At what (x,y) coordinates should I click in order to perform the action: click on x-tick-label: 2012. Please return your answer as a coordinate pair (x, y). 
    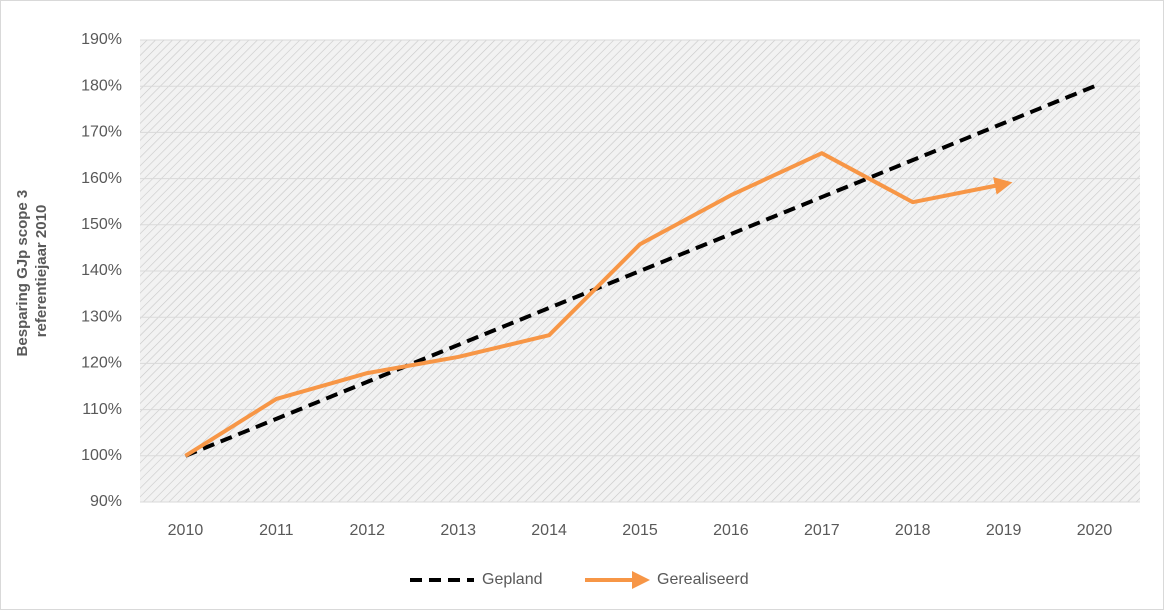
    Looking at the image, I should click on (367, 530).